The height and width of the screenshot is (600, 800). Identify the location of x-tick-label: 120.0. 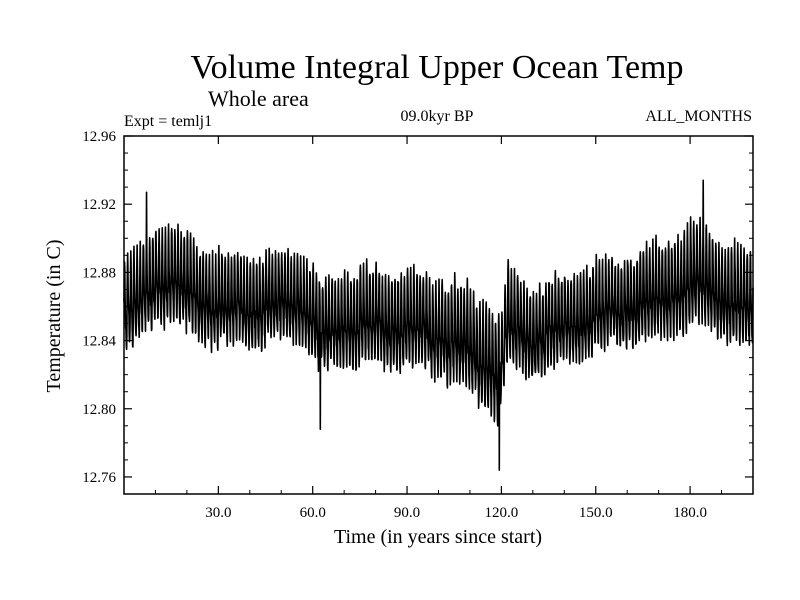
(502, 513).